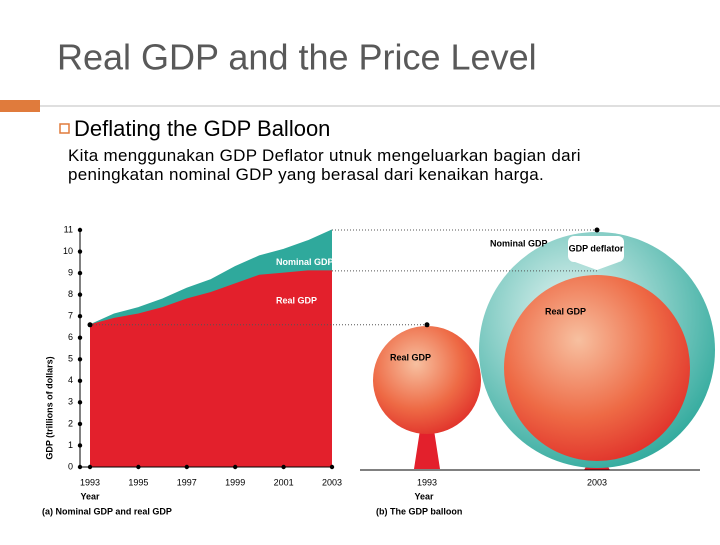  I want to click on y-tick-label: 5, so click(70, 359).